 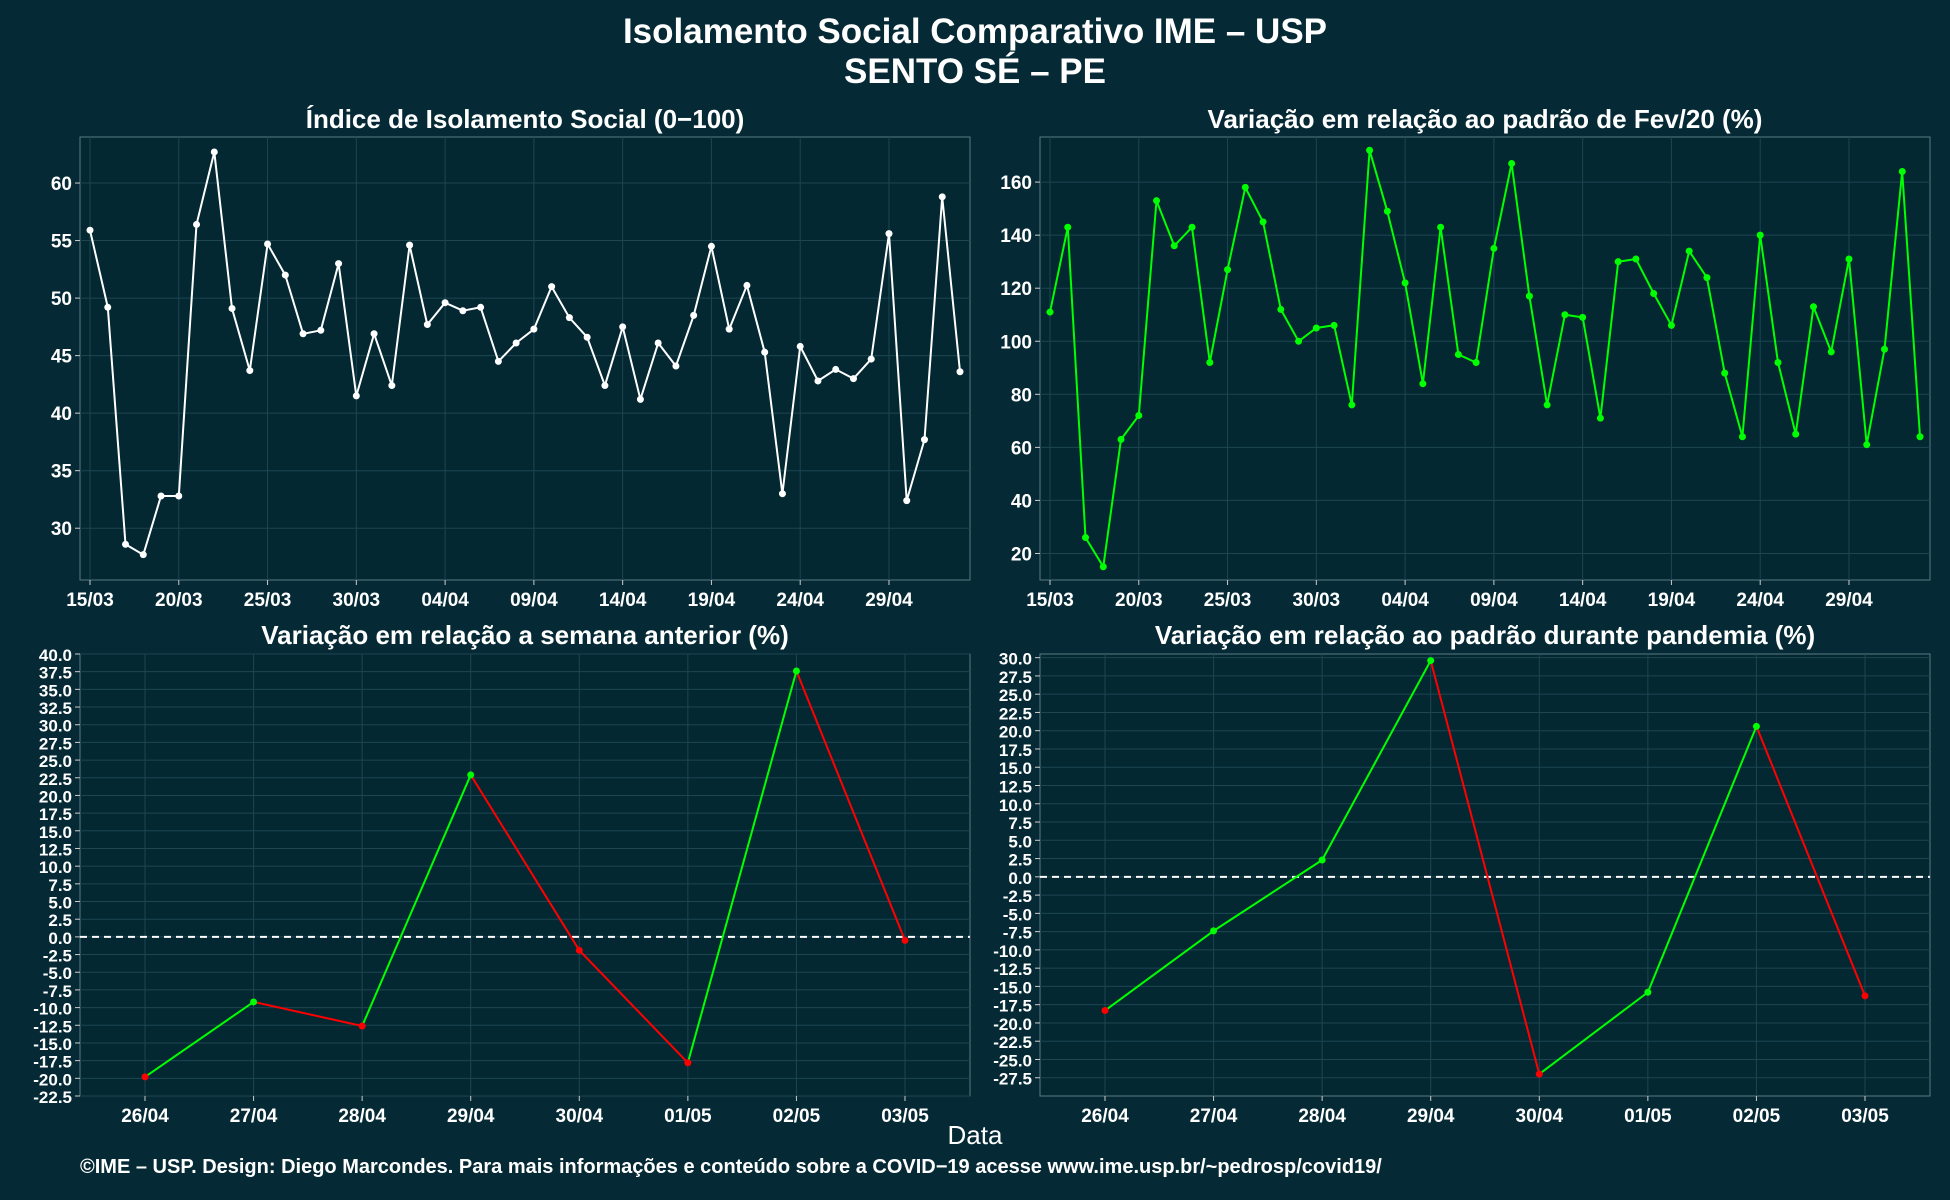 What do you see at coordinates (90, 600) in the screenshot?
I see `chart-panel-1-xtick-label: 15/03` at bounding box center [90, 600].